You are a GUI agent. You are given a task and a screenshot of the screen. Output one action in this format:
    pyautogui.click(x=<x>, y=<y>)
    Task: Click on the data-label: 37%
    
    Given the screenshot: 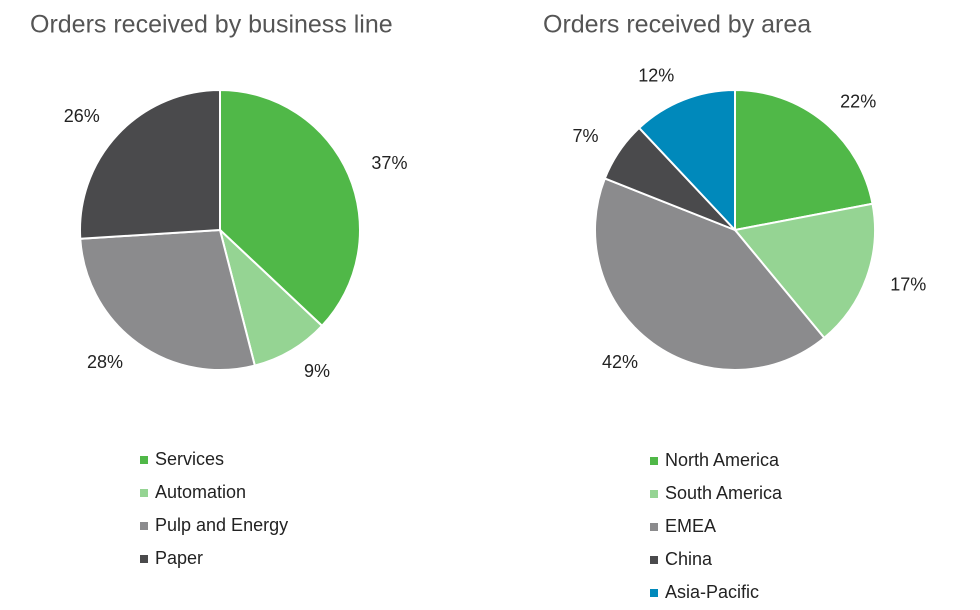 What is the action you would take?
    pyautogui.click(x=389, y=163)
    